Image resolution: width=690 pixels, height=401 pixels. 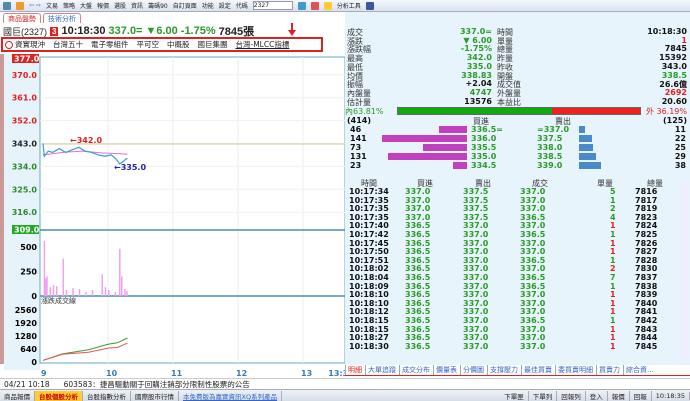 I want to click on cum-chart-title: 漲跌成交線, so click(x=58, y=300).